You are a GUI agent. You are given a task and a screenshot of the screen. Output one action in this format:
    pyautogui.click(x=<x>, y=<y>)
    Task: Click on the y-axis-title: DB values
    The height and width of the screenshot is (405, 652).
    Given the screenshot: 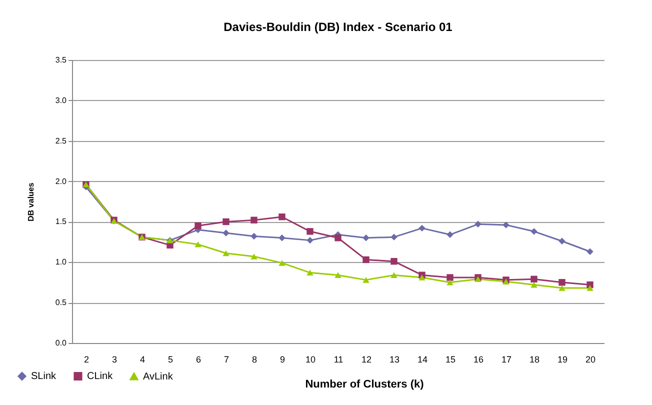 What is the action you would take?
    pyautogui.click(x=31, y=202)
    